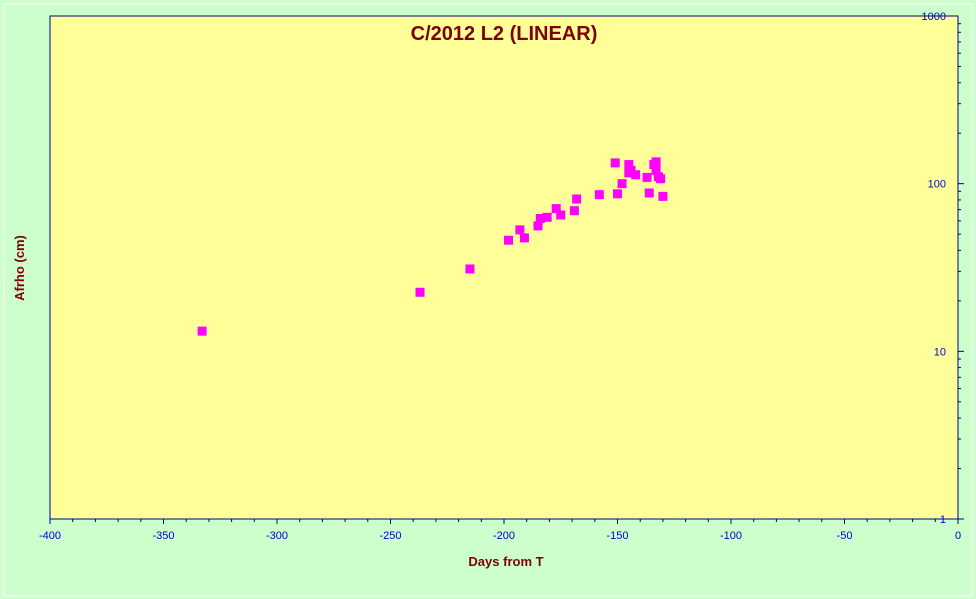 The height and width of the screenshot is (599, 976). What do you see at coordinates (163, 536) in the screenshot?
I see `x-tick-label: -350` at bounding box center [163, 536].